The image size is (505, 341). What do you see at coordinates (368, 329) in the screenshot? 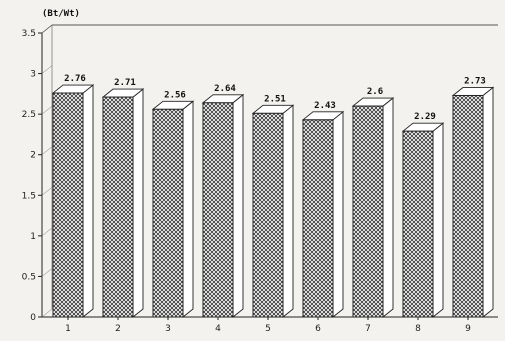
I see `x-tick-label: 7` at bounding box center [368, 329].